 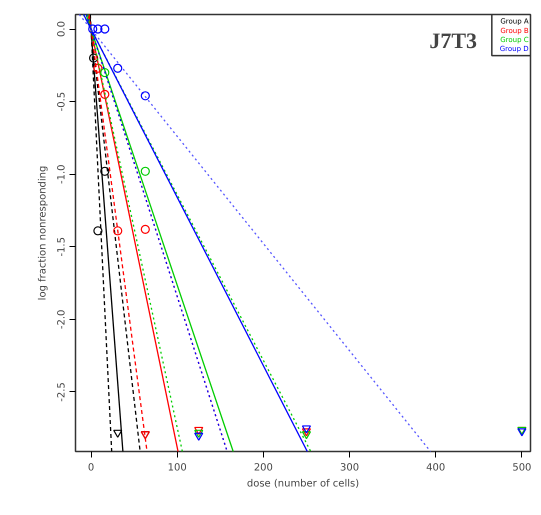 What do you see at coordinates (62, 320) in the screenshot?
I see `y-tick-label: -2.0` at bounding box center [62, 320].